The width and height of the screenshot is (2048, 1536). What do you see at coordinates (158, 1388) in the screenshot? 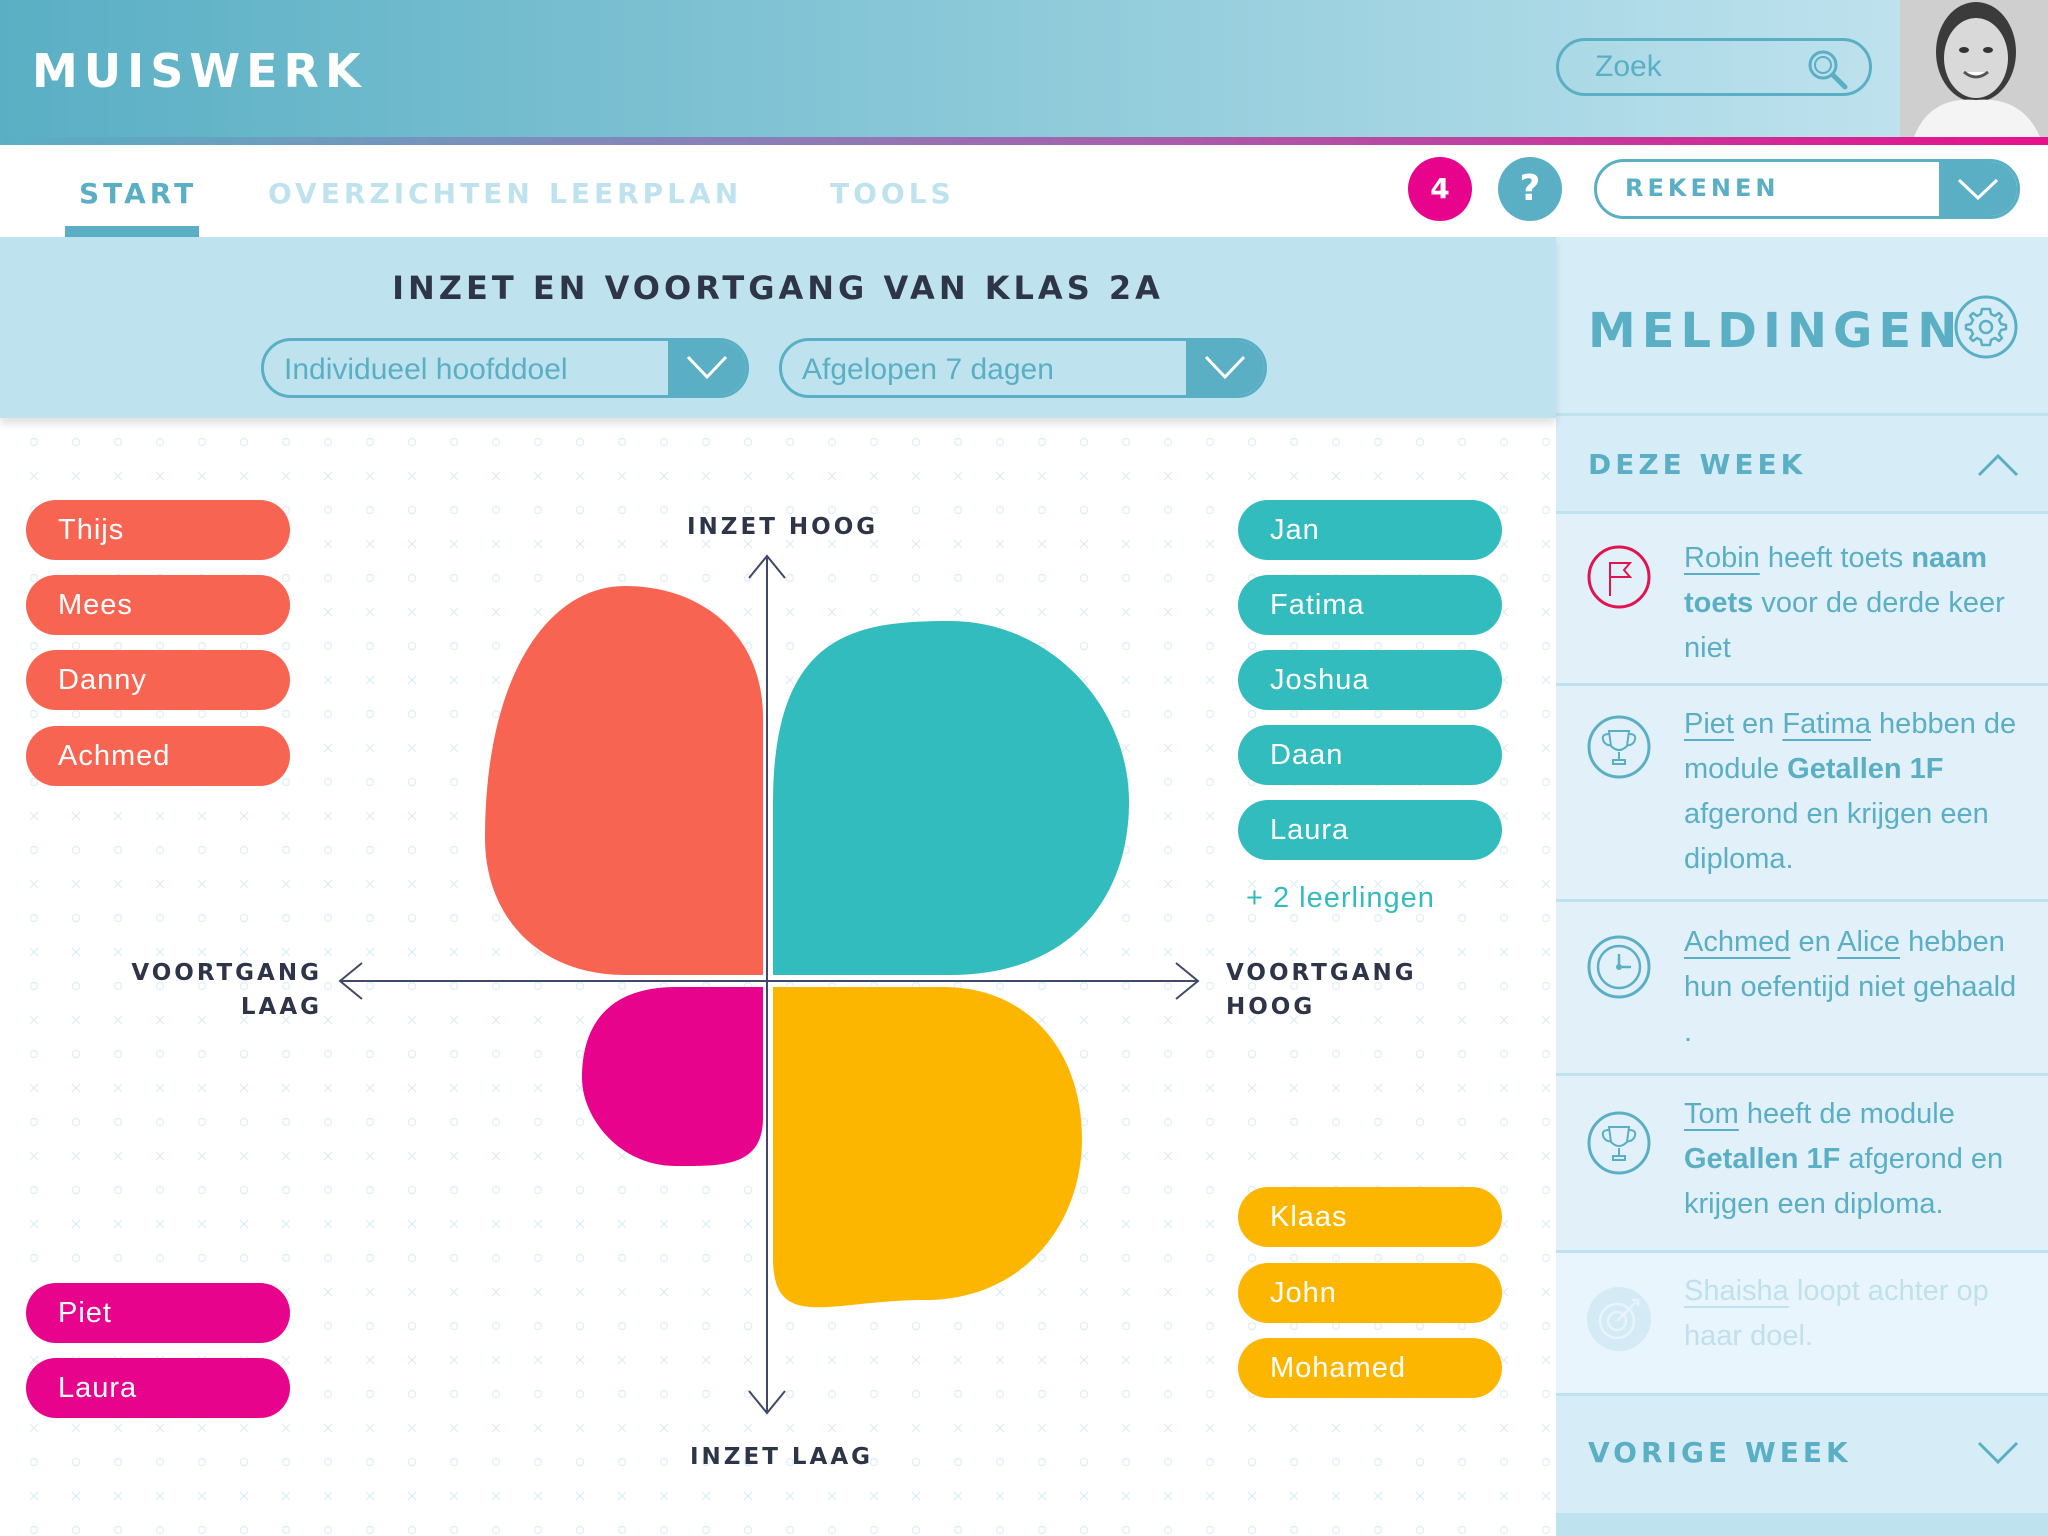
I see `student-pill-magenta: Laura` at bounding box center [158, 1388].